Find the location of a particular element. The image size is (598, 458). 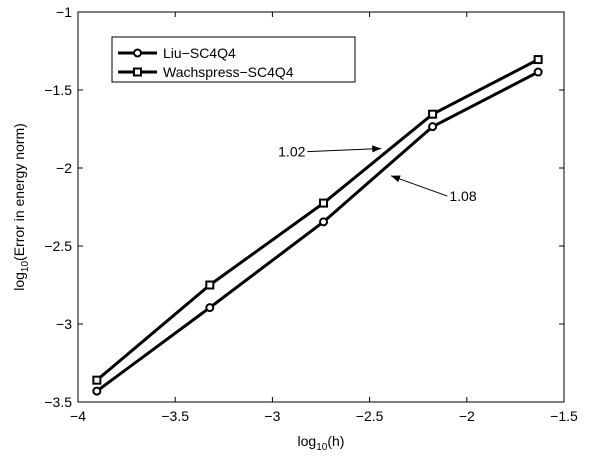

y-axis-label: log10(Error in energy norm) is located at coordinates (21, 207).